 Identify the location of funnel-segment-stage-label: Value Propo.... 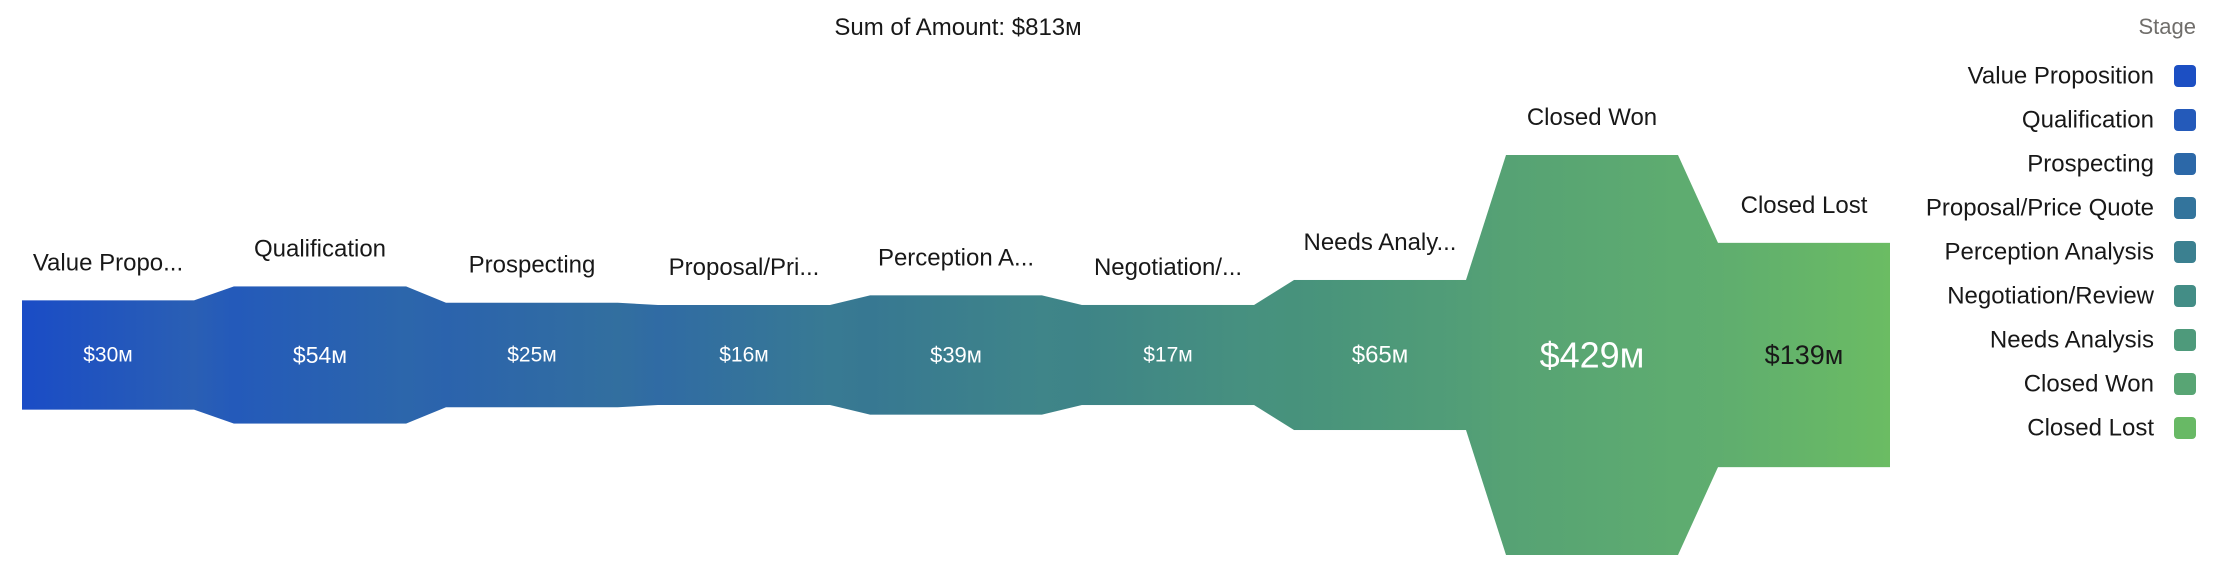
(108, 262).